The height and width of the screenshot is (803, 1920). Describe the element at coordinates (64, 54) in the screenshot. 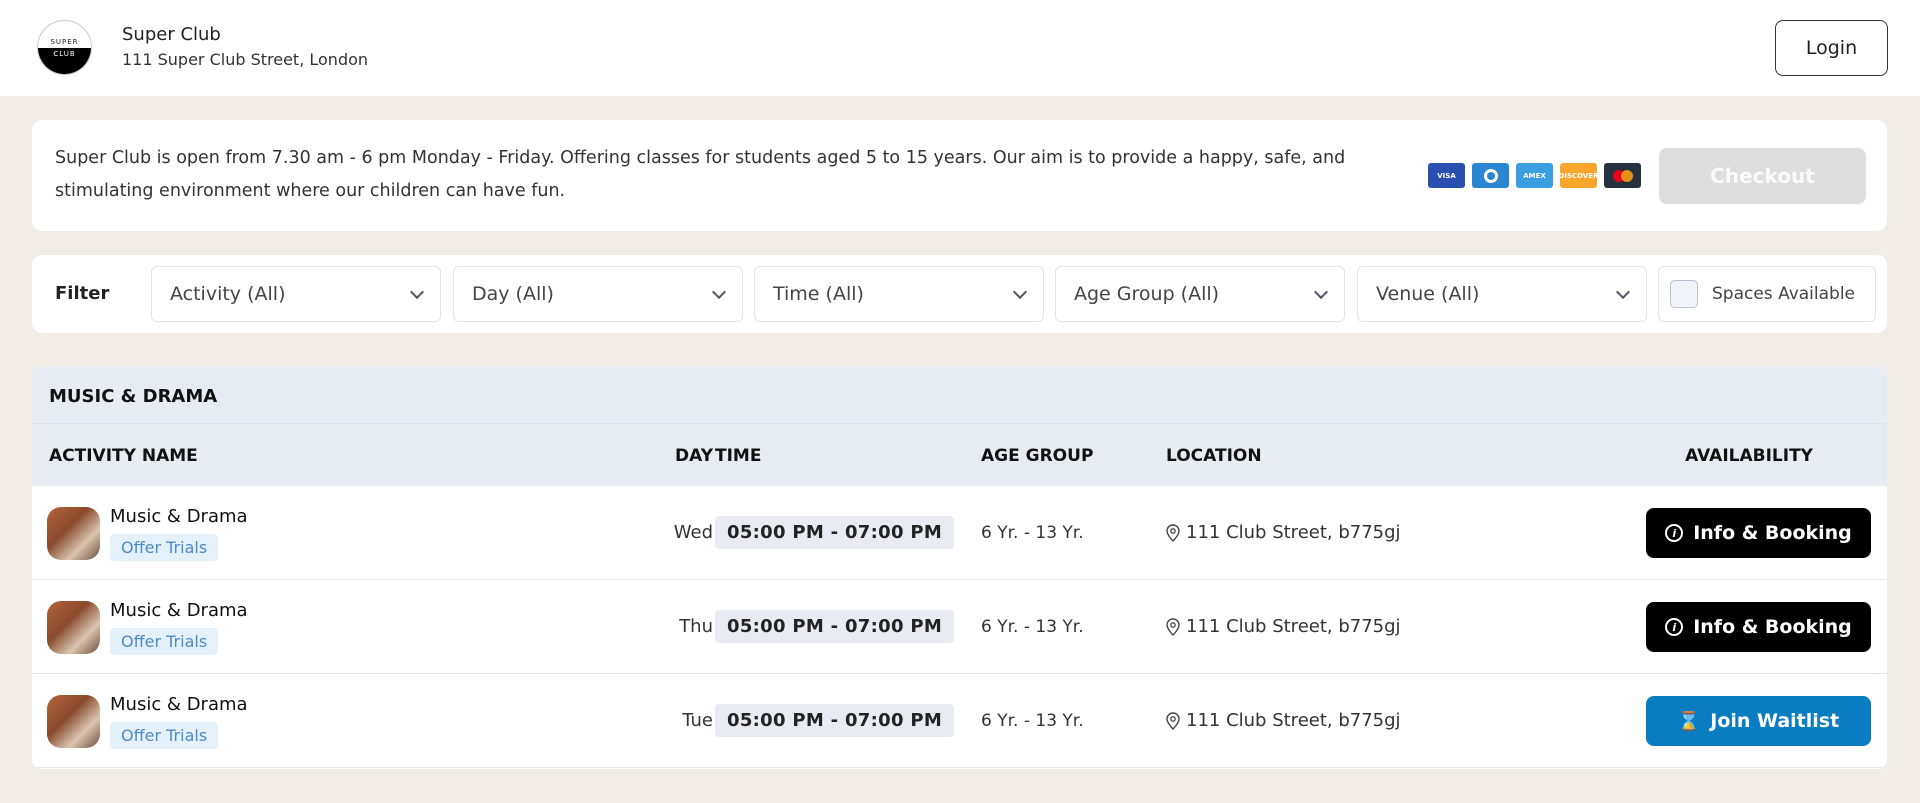

I see `logo-text: CLUB` at that location.